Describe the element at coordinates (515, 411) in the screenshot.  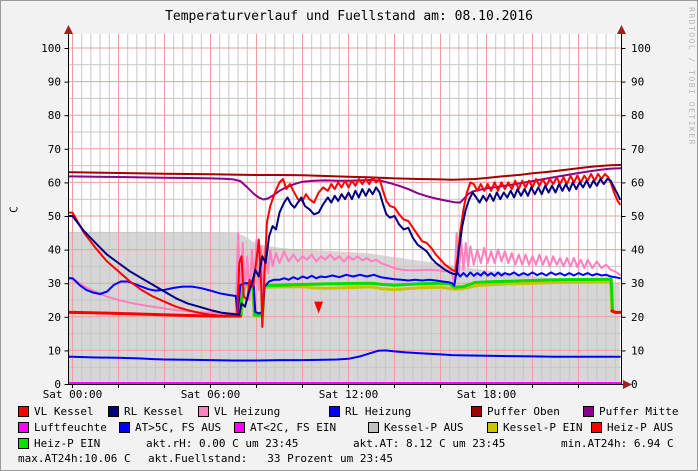
I see `legend-puffer-oben: Puffer Oben` at that location.